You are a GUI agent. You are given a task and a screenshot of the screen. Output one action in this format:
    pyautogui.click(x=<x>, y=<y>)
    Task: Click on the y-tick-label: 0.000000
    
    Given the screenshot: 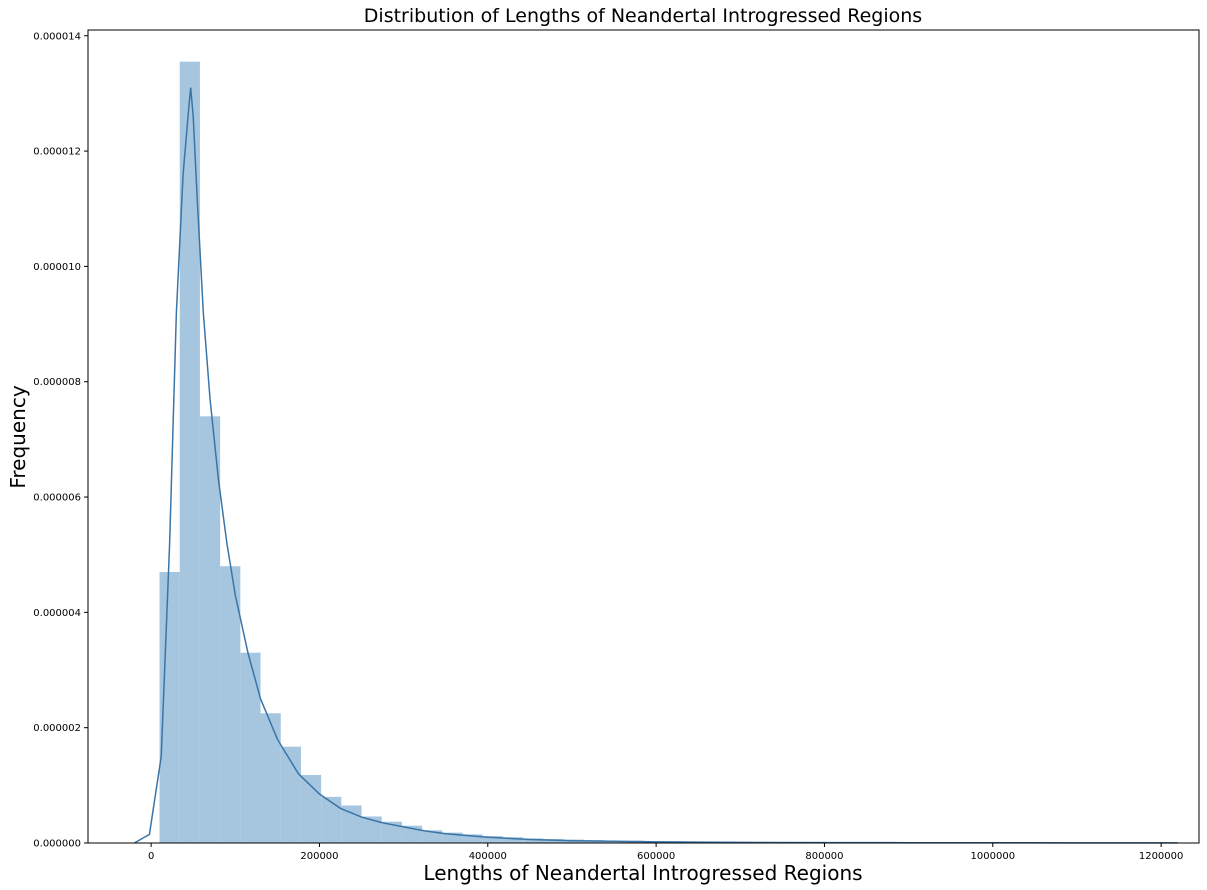 What is the action you would take?
    pyautogui.click(x=57, y=844)
    